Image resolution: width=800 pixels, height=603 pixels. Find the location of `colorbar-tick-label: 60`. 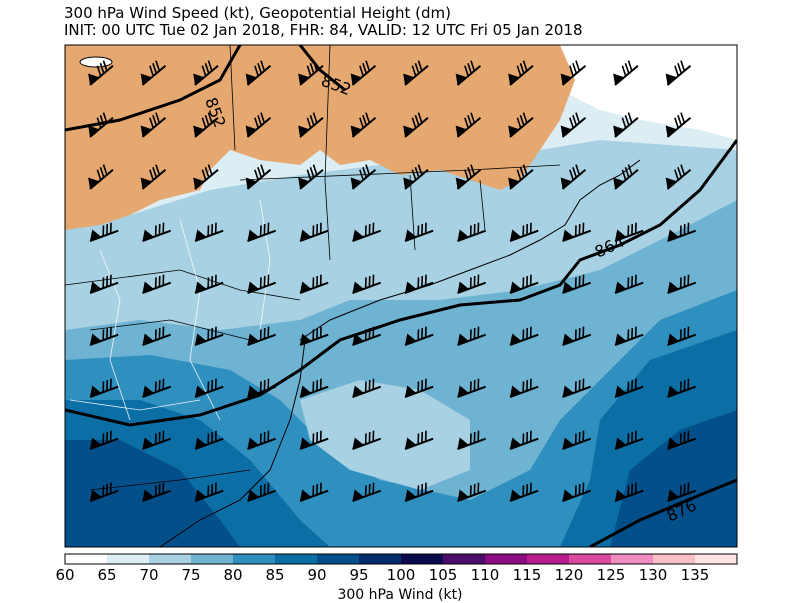

colorbar-tick-label: 60 is located at coordinates (65, 575).